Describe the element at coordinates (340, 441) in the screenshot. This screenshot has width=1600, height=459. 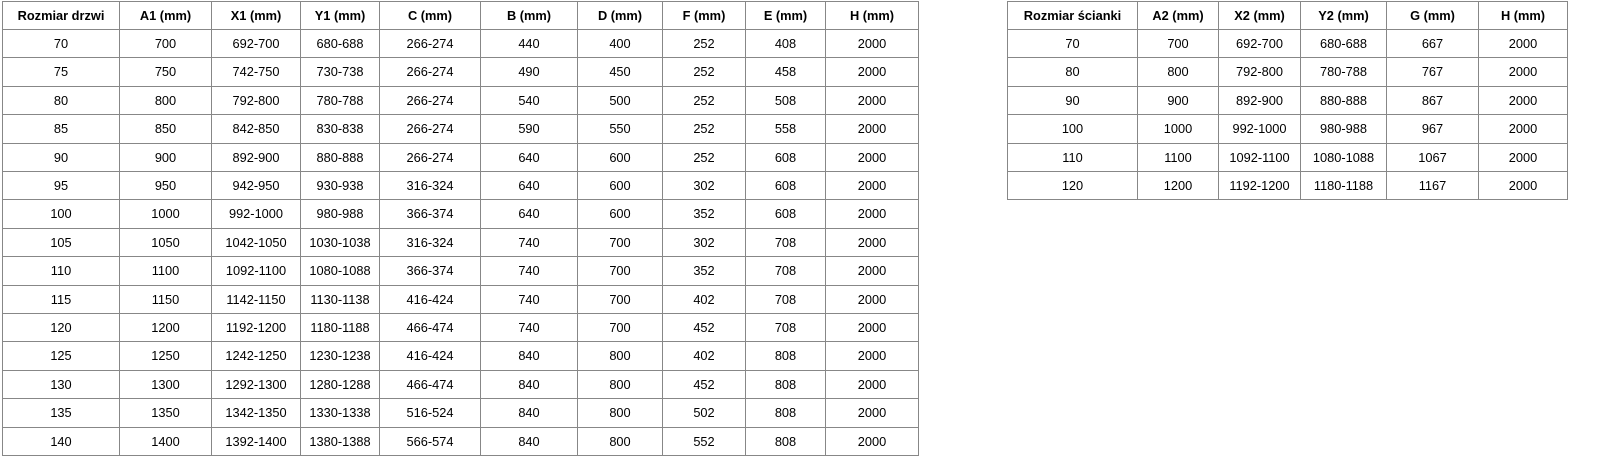
I see `door-cell-r14-c3: 1380-1388` at that location.